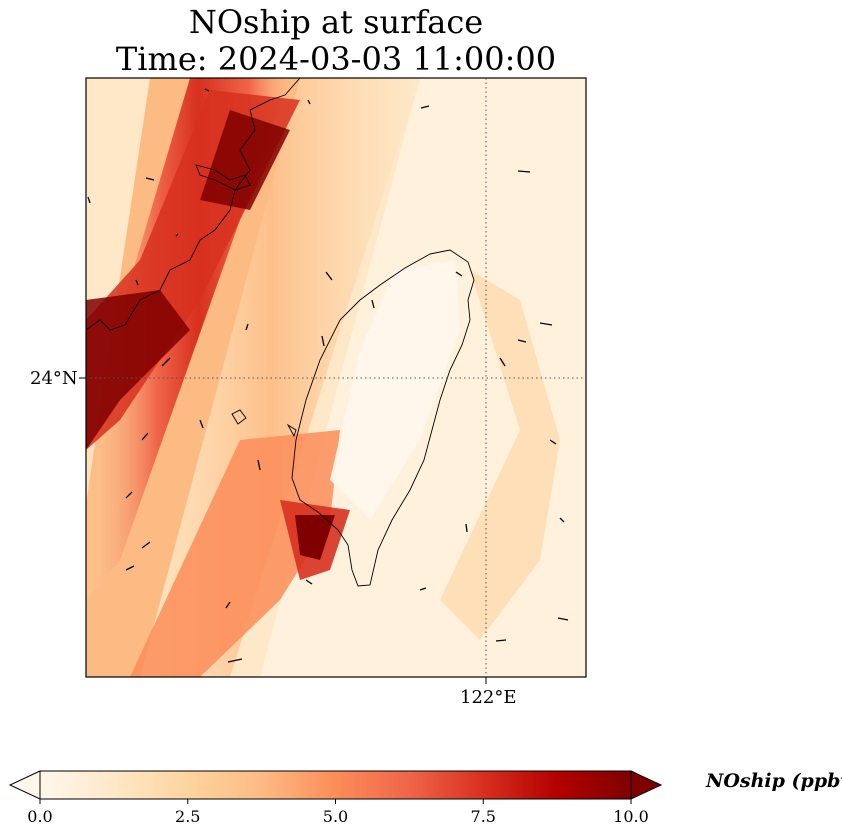 Image resolution: width=842 pixels, height=836 pixels. Describe the element at coordinates (24, 785) in the screenshot. I see `colorbar-extend-low` at that location.